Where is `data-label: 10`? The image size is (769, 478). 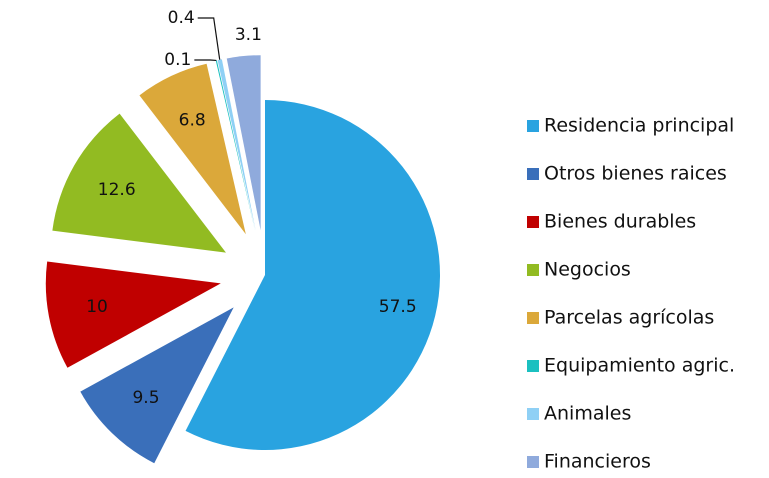 data-label: 10 is located at coordinates (97, 307).